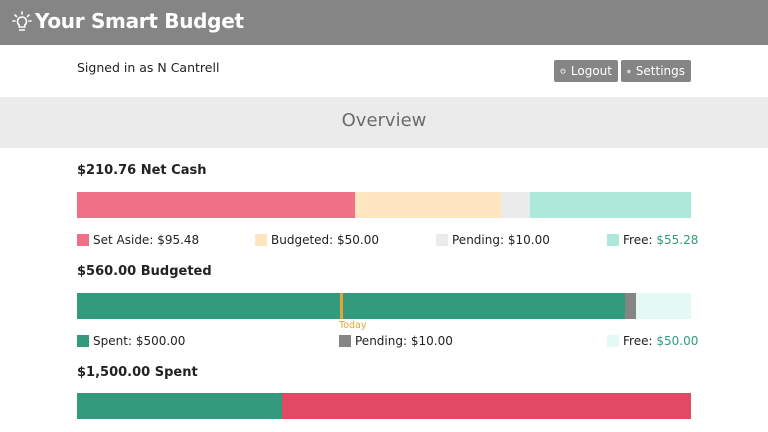 This screenshot has height=432, width=768. I want to click on settings-button: Settings, so click(656, 71).